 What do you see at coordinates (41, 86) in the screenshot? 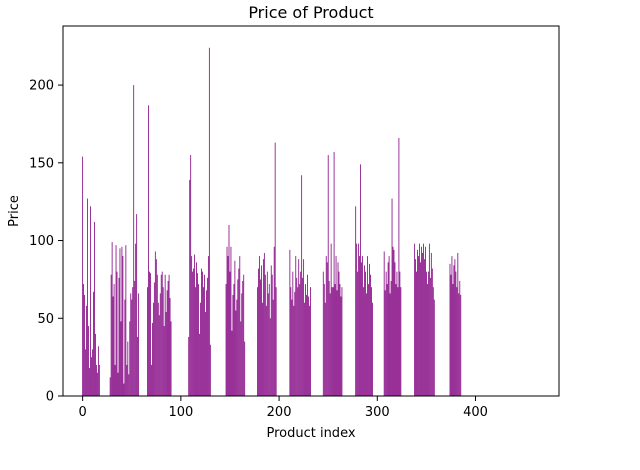
I see `y-tick-label: 200` at bounding box center [41, 86].